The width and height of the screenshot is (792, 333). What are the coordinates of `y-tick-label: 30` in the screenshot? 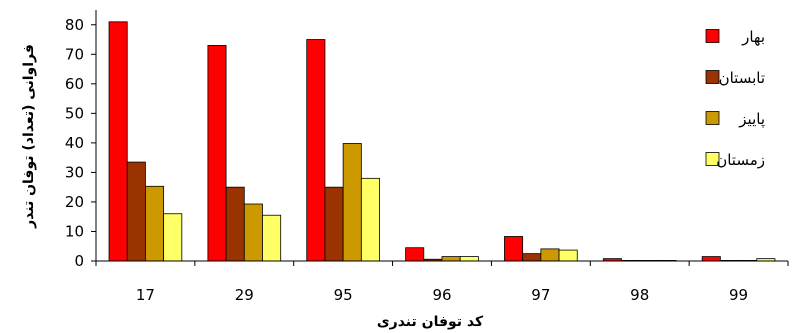 It's located at (74, 172).